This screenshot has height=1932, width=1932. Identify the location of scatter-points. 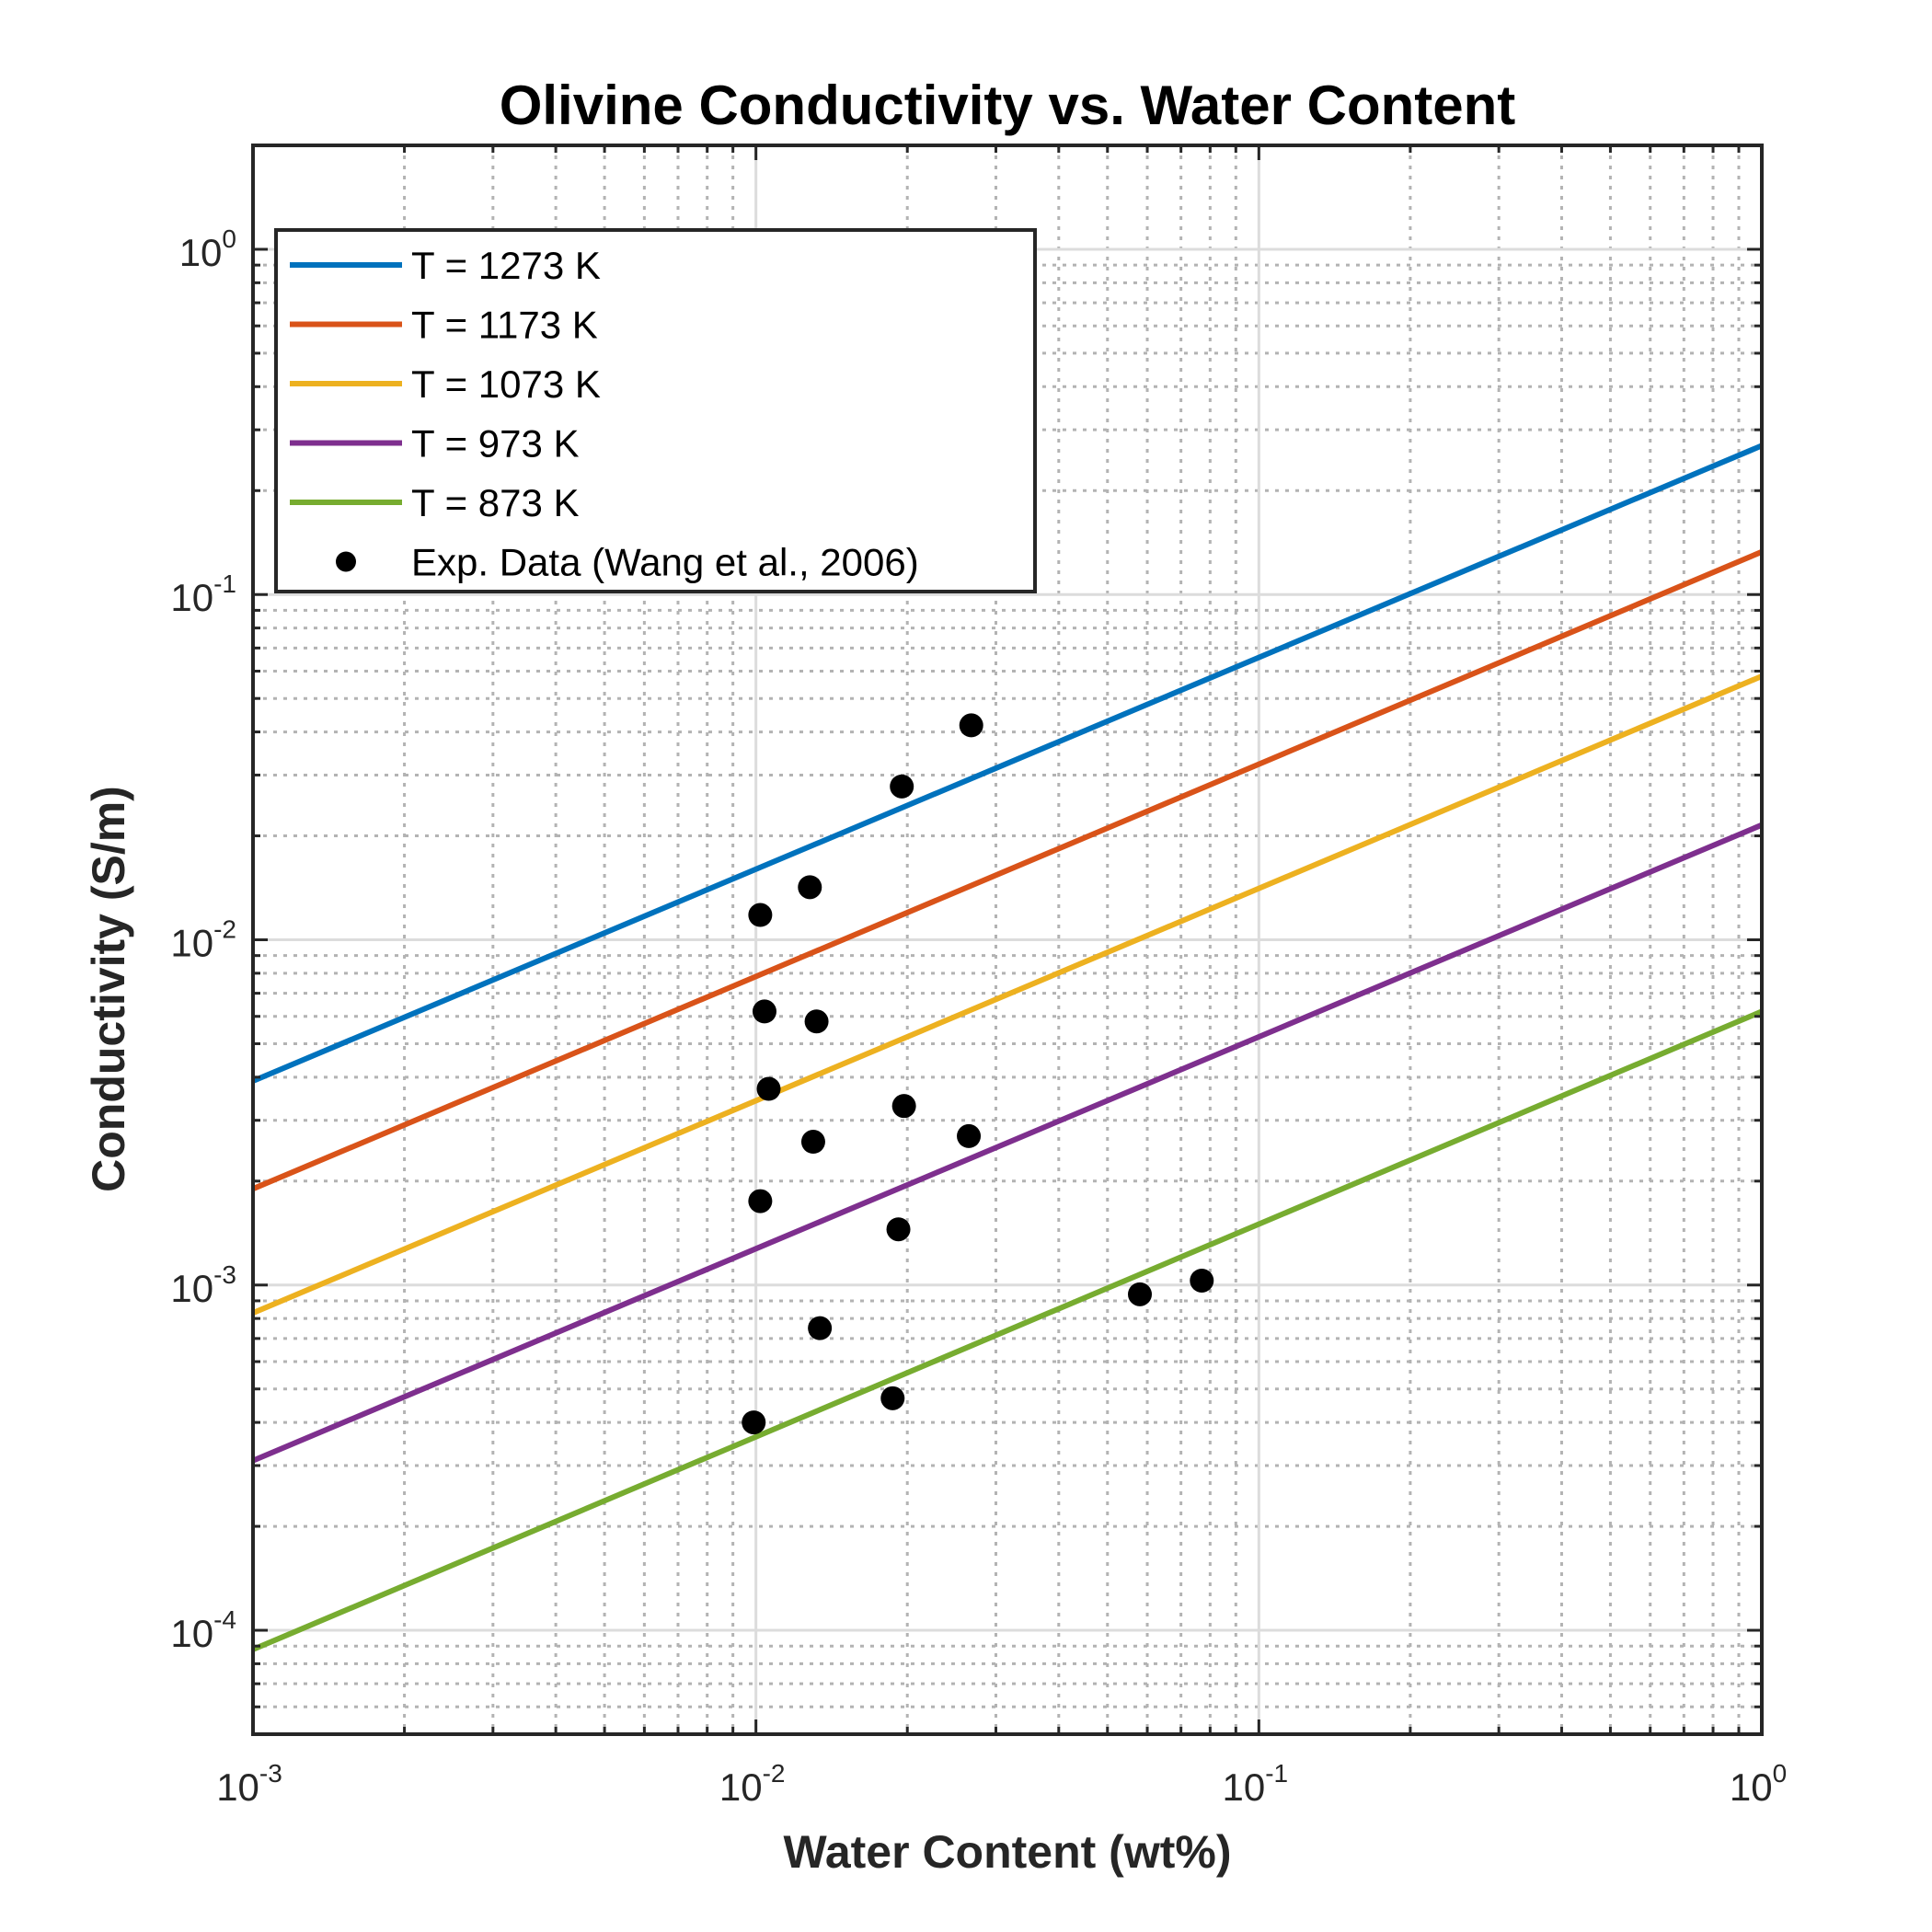
(978, 1074).